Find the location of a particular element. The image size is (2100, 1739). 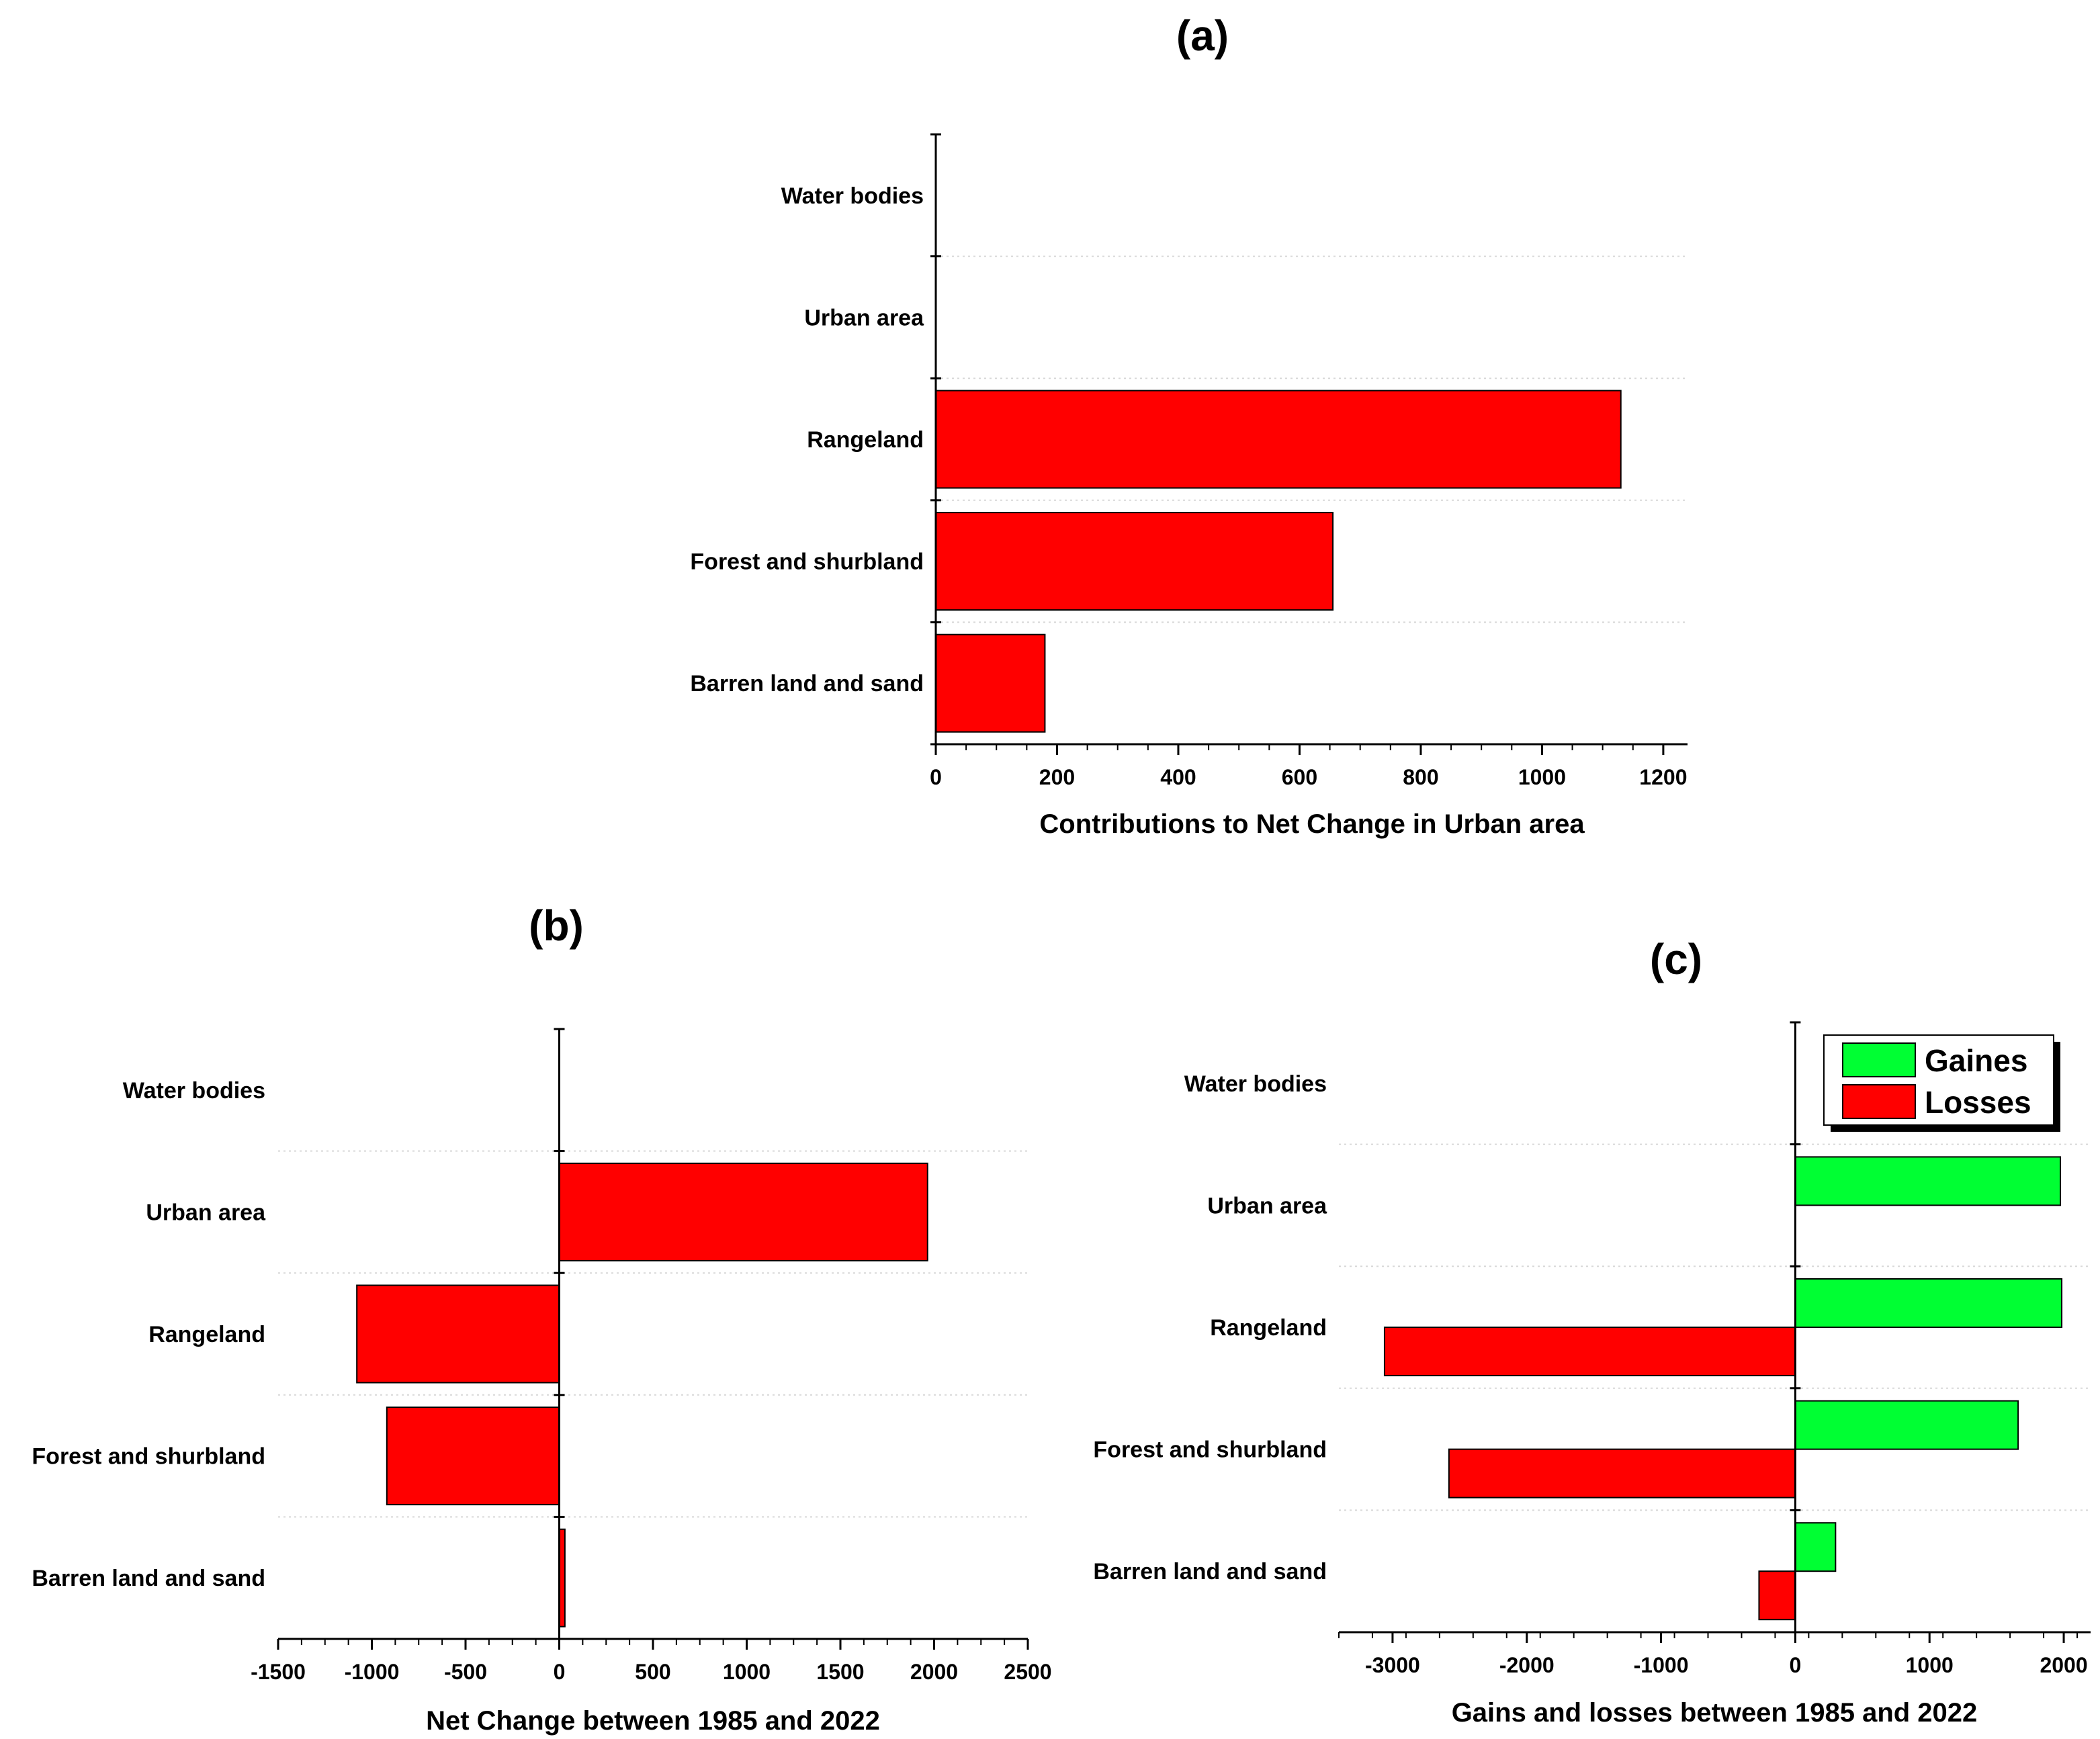

x-tick-label: -2000 is located at coordinates (1527, 1665).